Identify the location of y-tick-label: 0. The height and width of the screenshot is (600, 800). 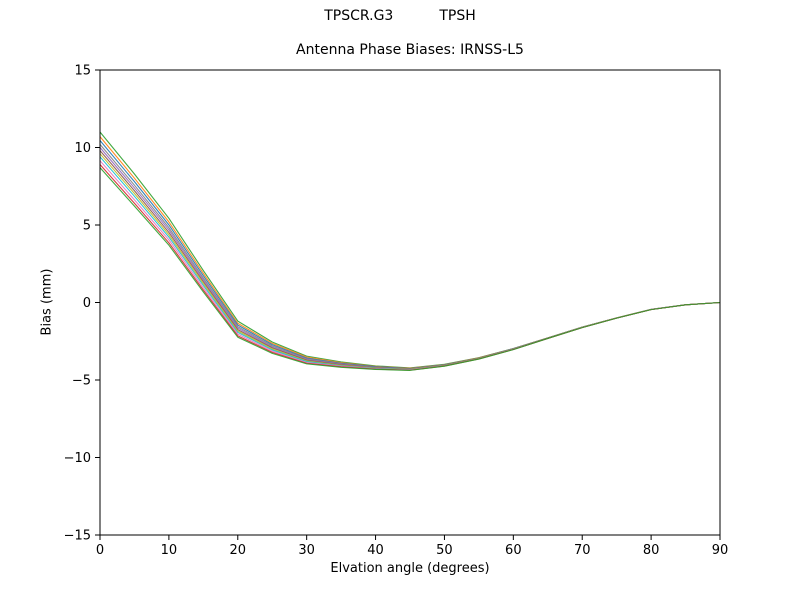
(87, 303).